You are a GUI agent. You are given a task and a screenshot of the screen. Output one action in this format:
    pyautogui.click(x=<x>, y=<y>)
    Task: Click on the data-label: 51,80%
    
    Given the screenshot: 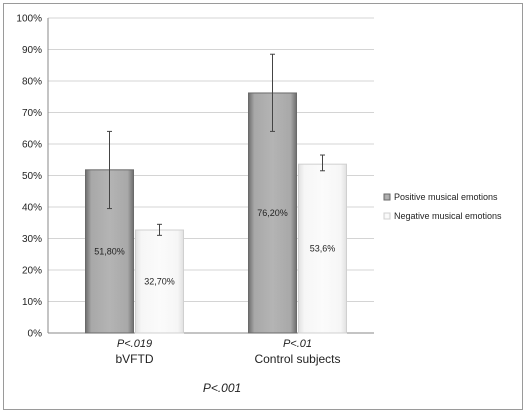 What is the action you would take?
    pyautogui.click(x=109, y=251)
    